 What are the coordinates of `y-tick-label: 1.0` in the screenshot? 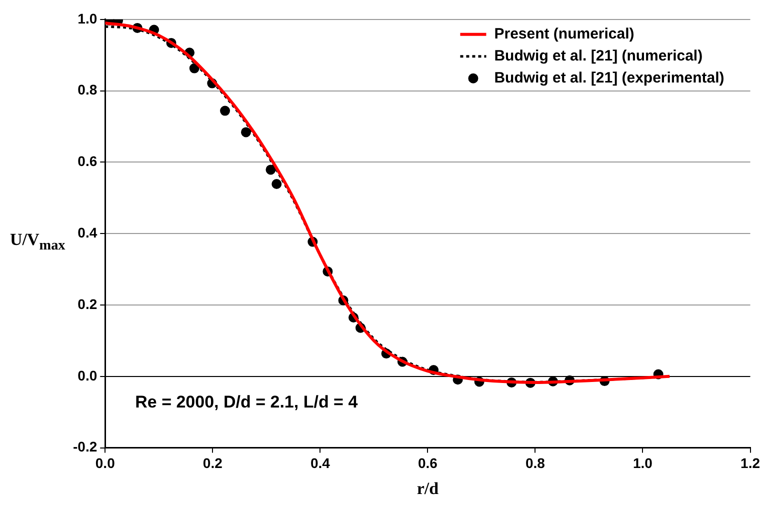 It's located at (88, 18).